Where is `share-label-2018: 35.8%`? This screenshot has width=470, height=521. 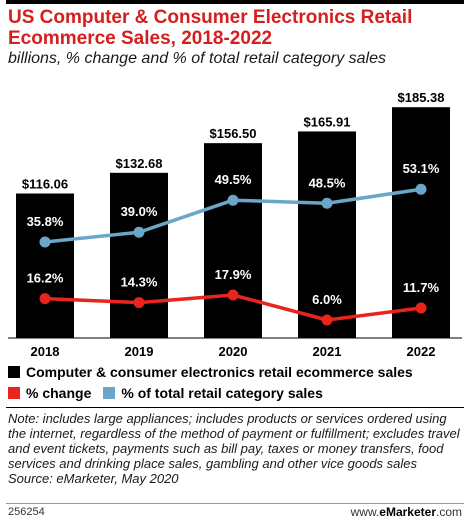
share-label-2018: 35.8% is located at coordinates (45, 221).